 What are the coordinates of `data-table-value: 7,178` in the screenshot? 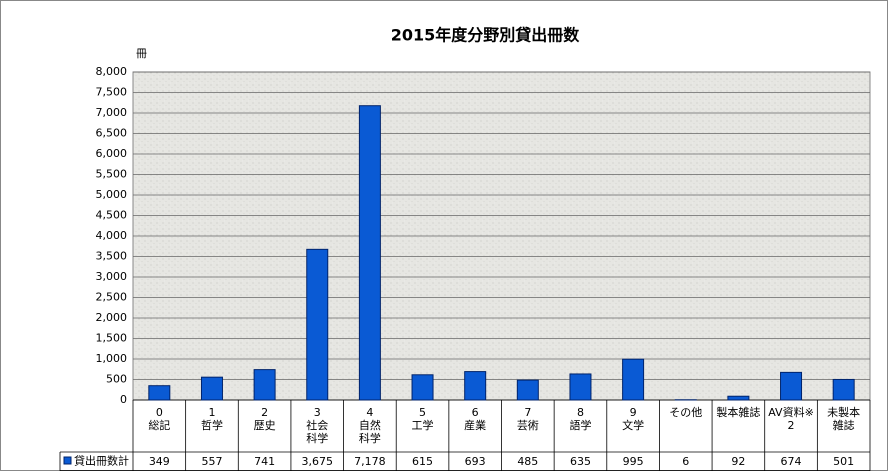 It's located at (370, 461).